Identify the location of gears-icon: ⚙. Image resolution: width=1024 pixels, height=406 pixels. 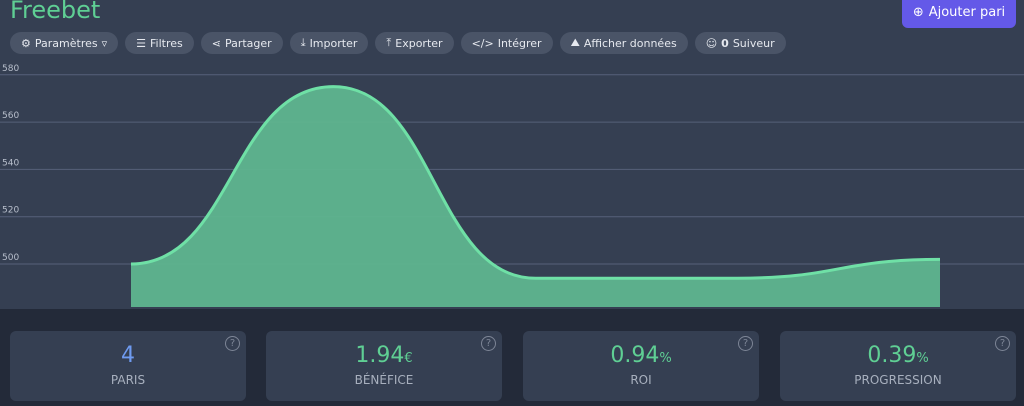
(26, 43).